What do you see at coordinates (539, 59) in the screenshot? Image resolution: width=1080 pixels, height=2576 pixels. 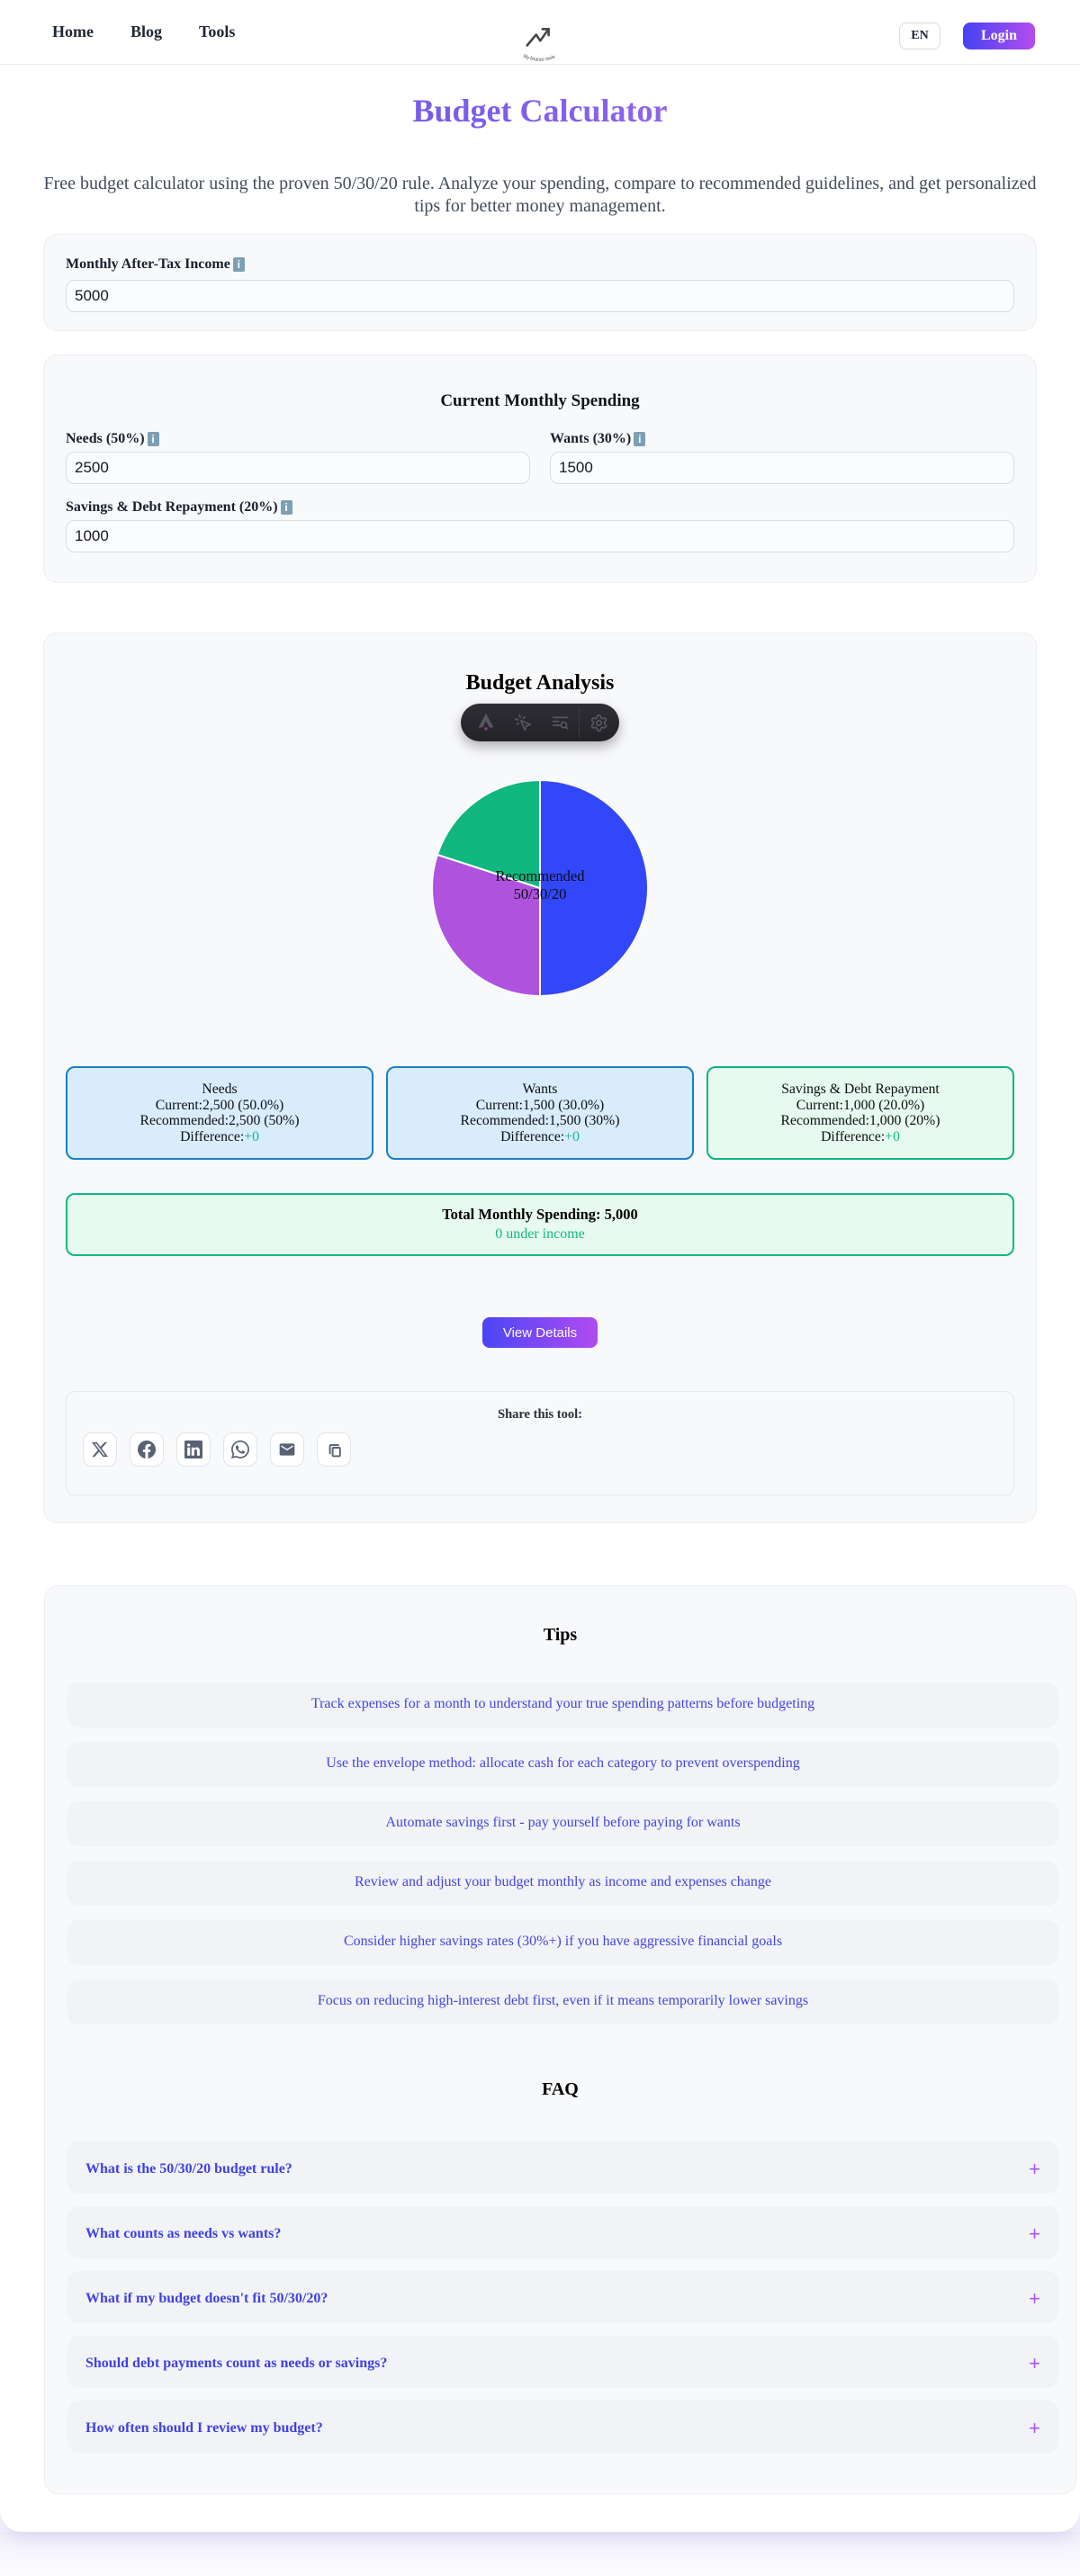 I see `svg-text: My finance tools` at bounding box center [539, 59].